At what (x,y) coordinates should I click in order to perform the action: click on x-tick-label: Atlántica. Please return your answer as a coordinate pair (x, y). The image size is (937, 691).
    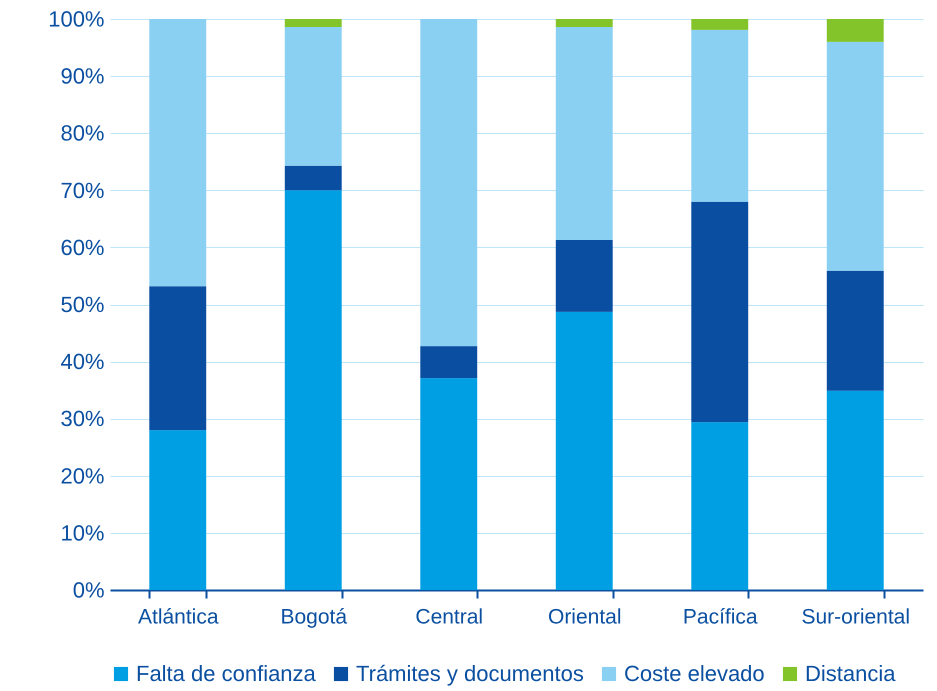
    Looking at the image, I should click on (178, 617).